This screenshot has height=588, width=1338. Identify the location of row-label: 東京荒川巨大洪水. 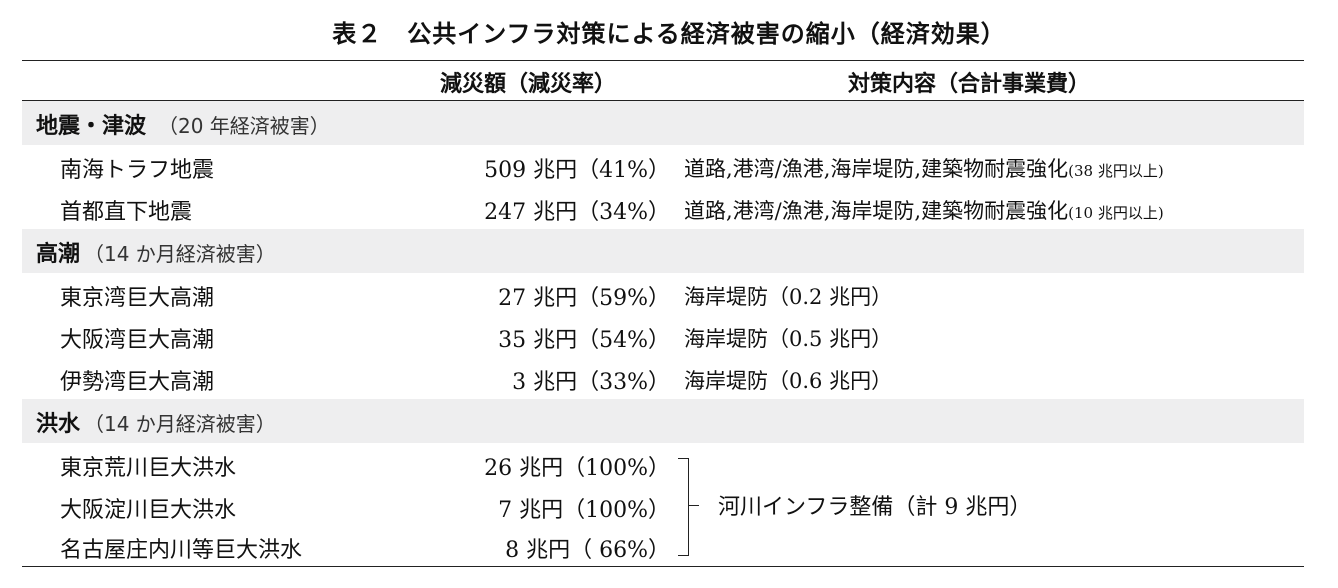
(148, 468).